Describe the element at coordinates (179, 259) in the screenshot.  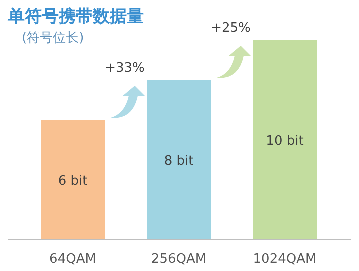
I see `x-tick-label: 256QAM` at that location.